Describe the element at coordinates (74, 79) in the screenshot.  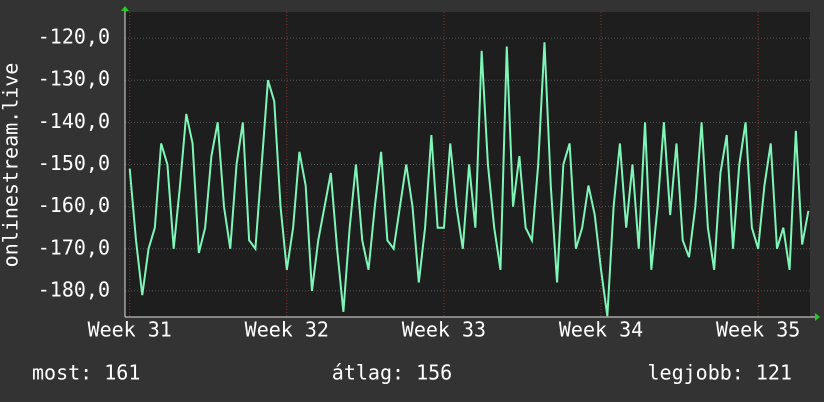
I see `y-tick-label: -130,0` at that location.